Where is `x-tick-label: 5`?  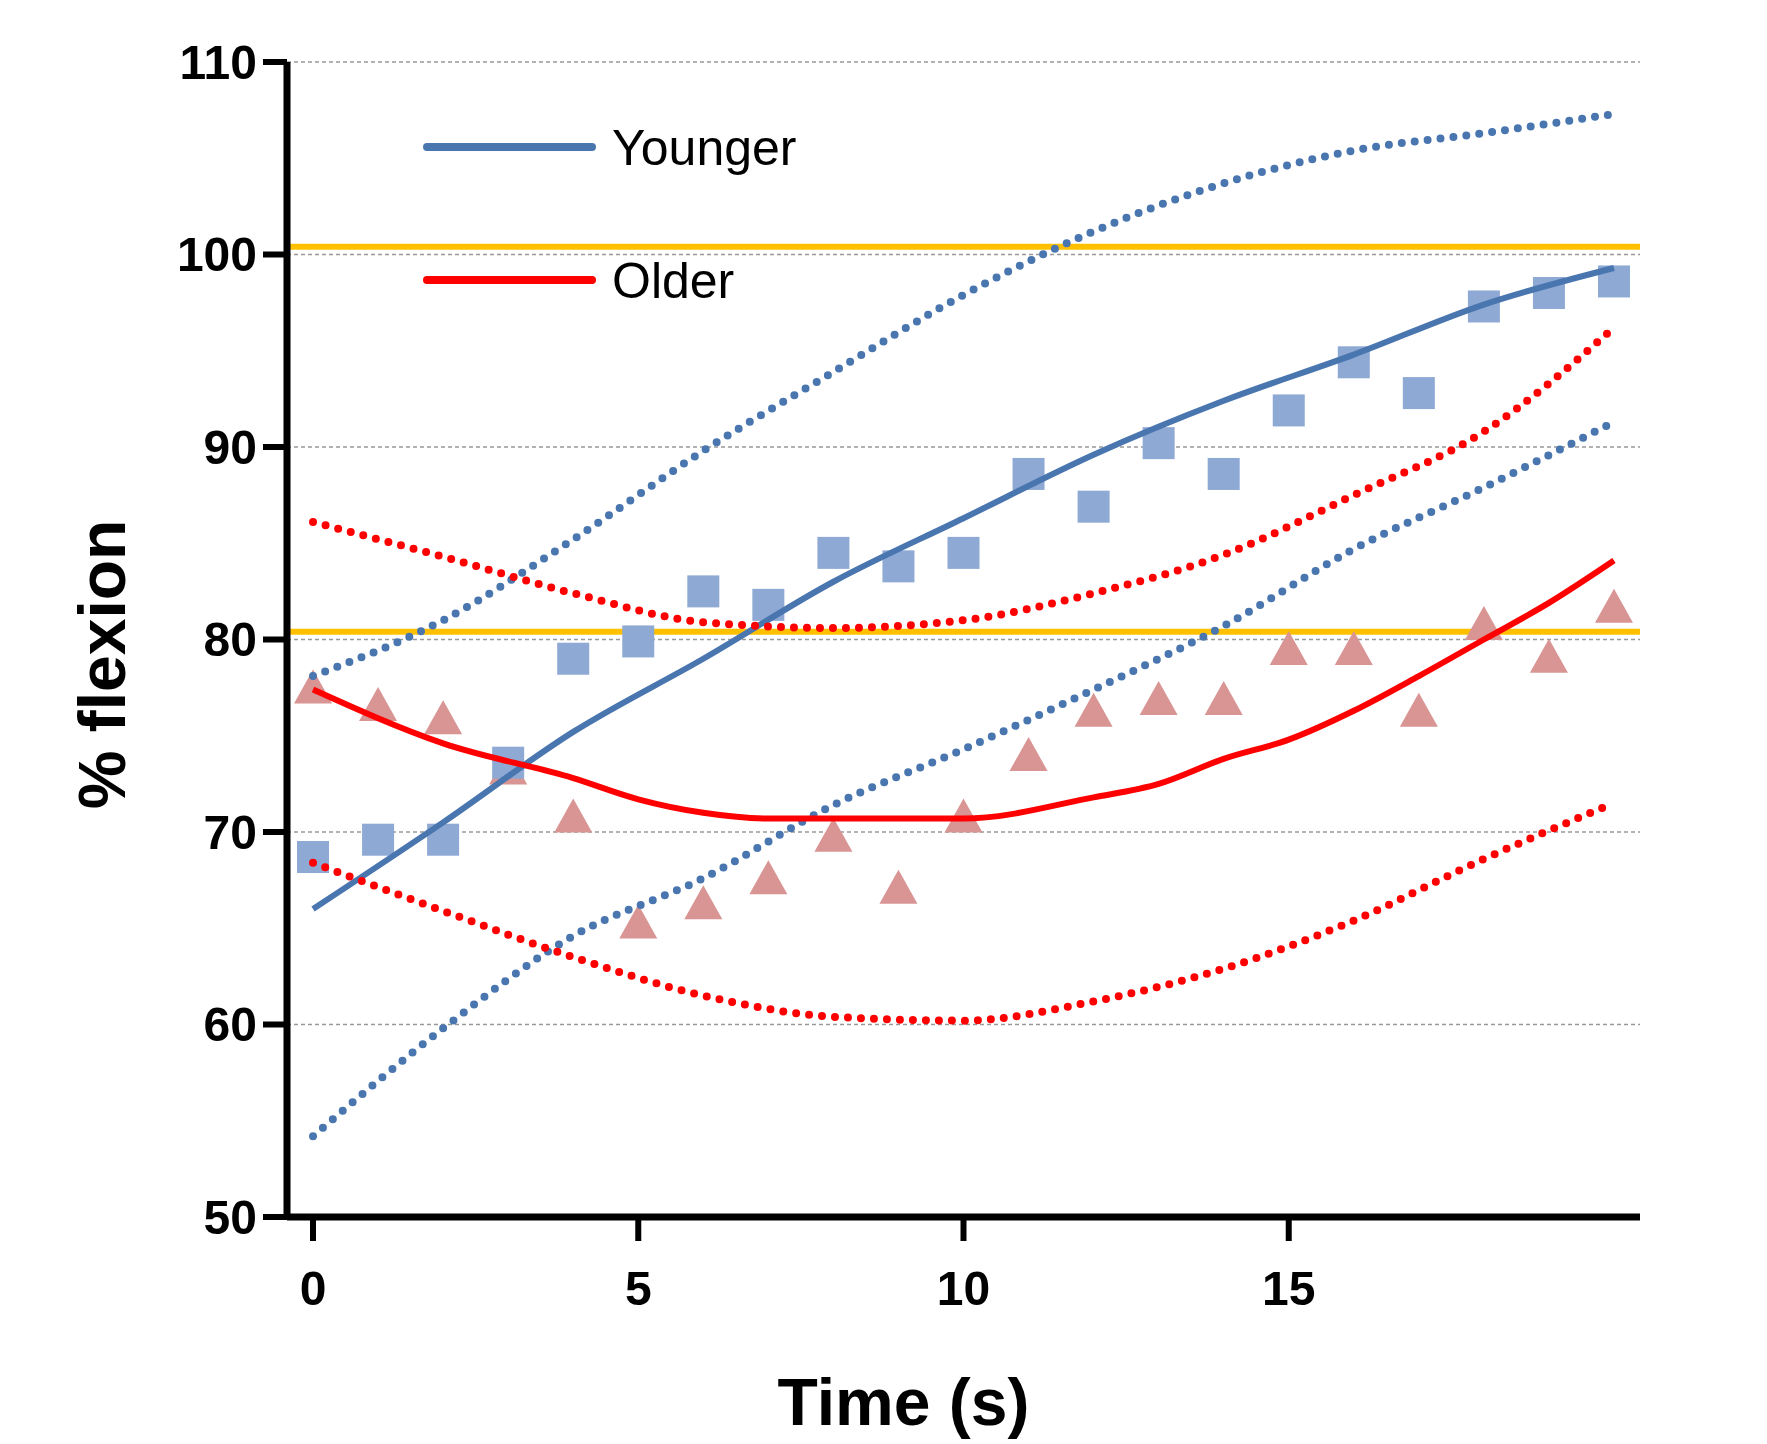
x-tick-label: 5 is located at coordinates (638, 1288).